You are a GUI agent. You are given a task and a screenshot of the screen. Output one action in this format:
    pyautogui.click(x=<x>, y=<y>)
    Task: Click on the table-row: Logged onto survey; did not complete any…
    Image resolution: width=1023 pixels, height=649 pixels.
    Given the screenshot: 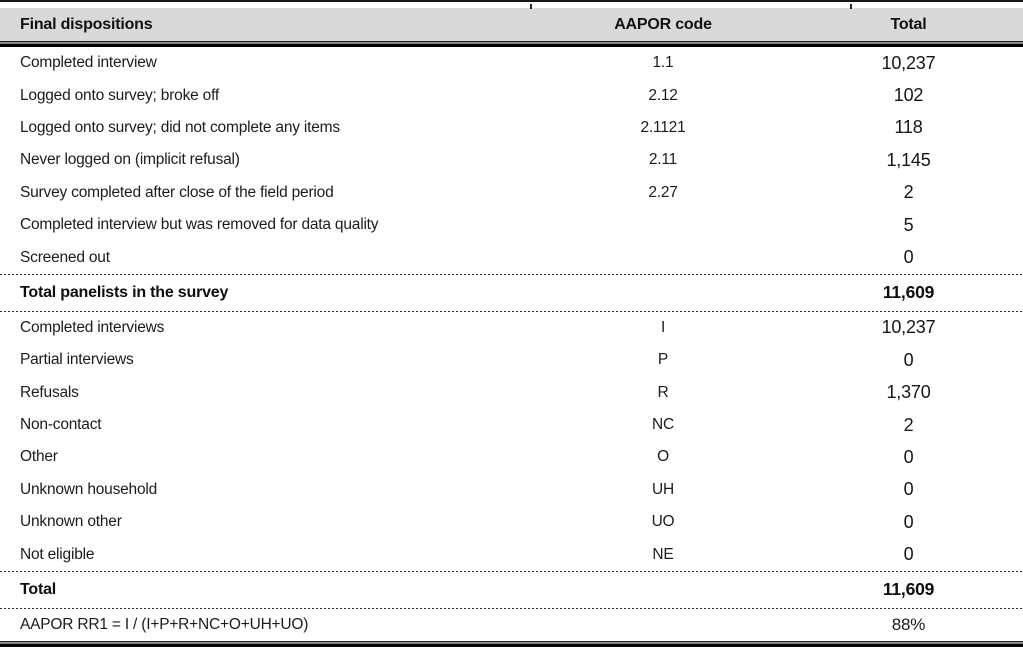 What is the action you would take?
    pyautogui.click(x=511, y=128)
    